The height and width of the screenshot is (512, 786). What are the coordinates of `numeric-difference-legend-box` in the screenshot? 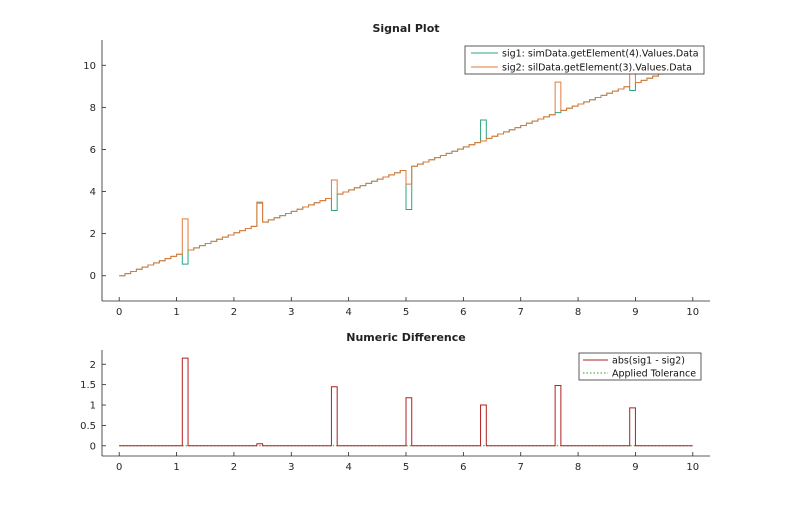 It's located at (640, 366).